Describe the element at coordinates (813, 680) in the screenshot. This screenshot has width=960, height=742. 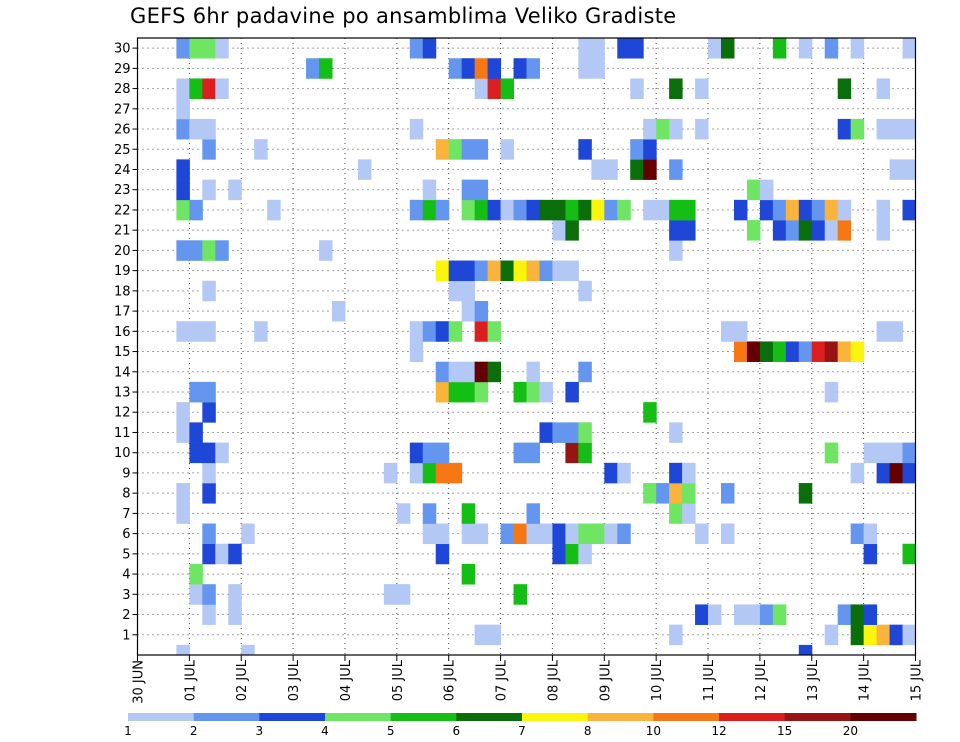
I see `x-tick-label: 13 JUL` at that location.